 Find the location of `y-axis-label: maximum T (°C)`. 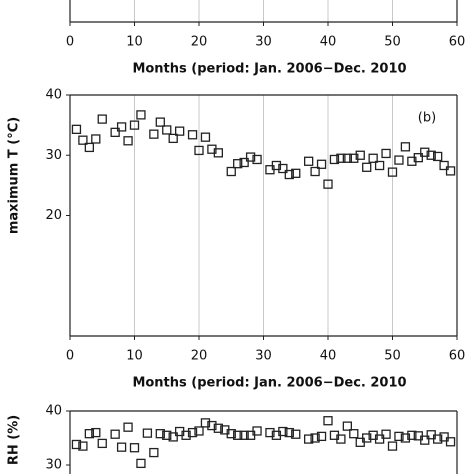

y-axis-label: maximum T (°C) is located at coordinates (14, 175).